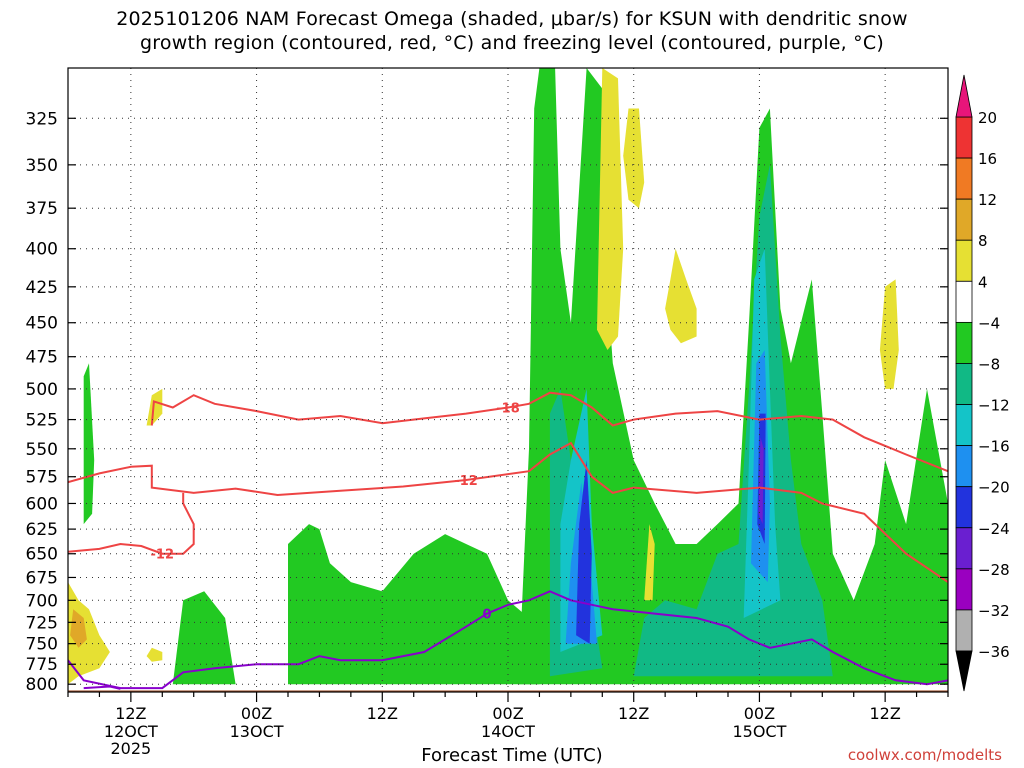 The image size is (1024, 768). What do you see at coordinates (42, 288) in the screenshot?
I see `y-tick-label: 425` at bounding box center [42, 288].